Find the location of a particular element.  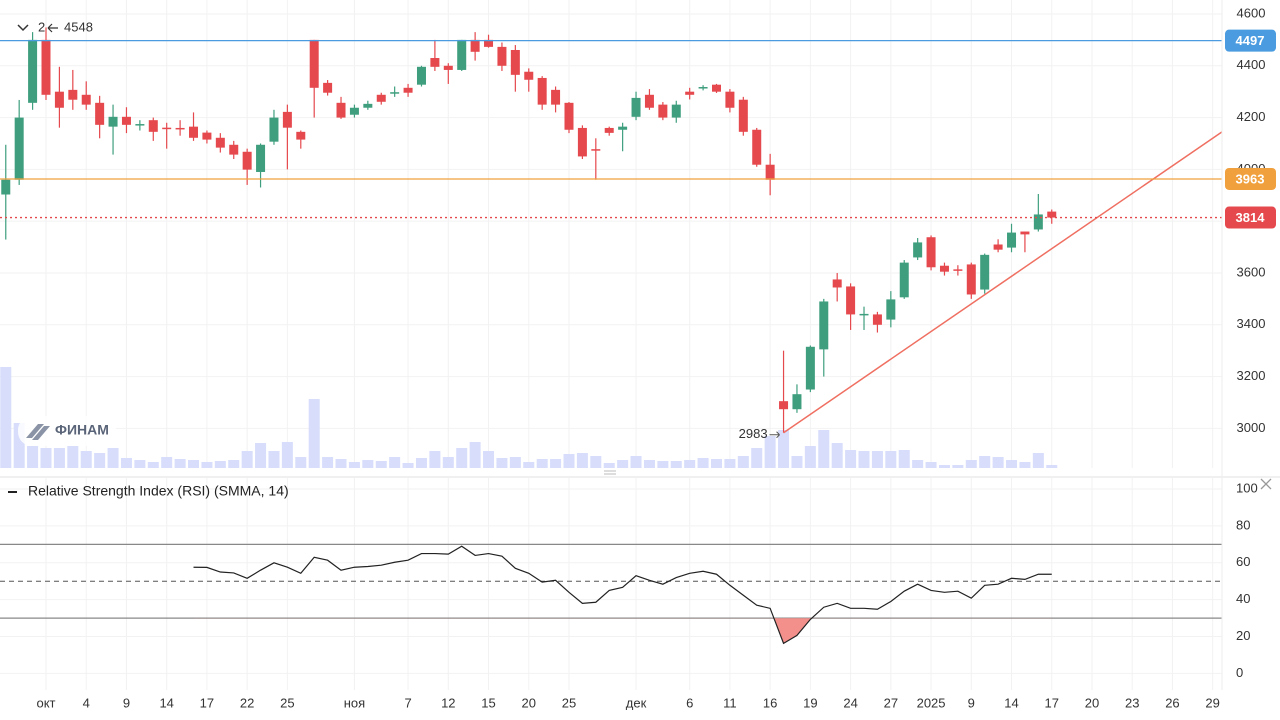

y-tick-label: 3400 is located at coordinates (1251, 323).